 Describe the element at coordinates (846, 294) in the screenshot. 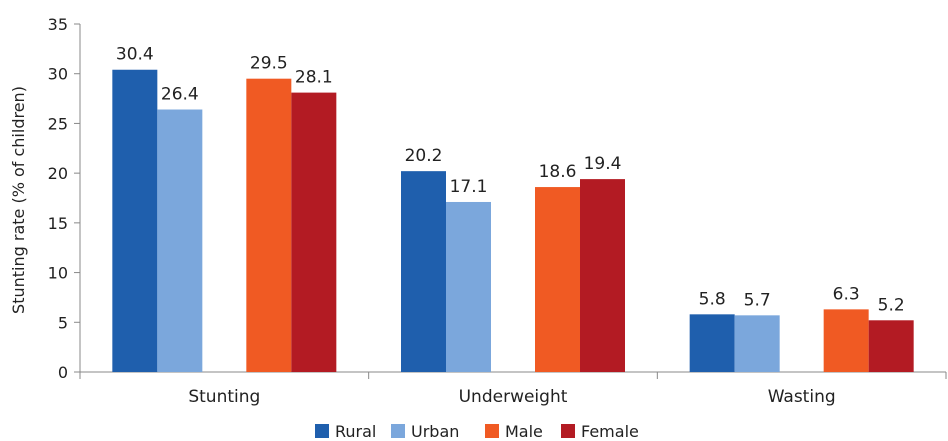

I see `data-label: 6.3` at that location.